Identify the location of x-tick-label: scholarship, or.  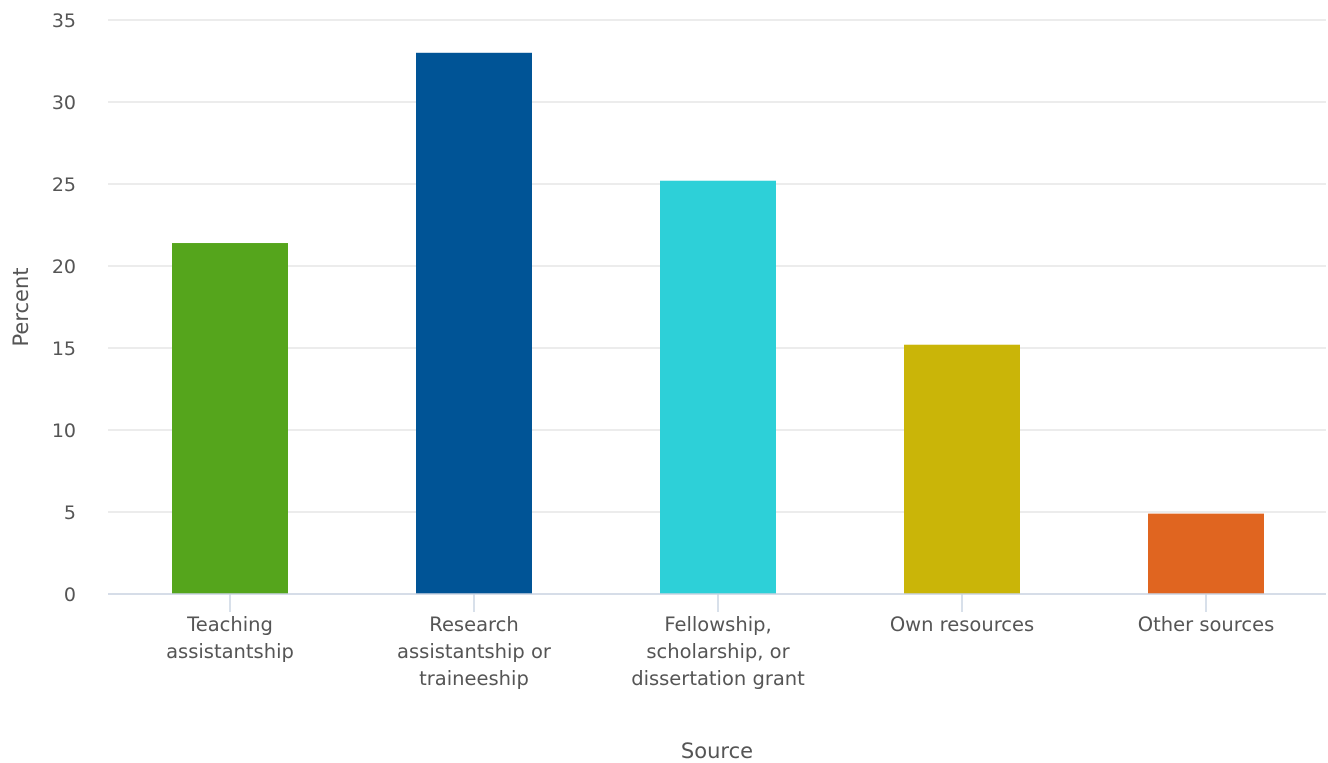
(718, 651).